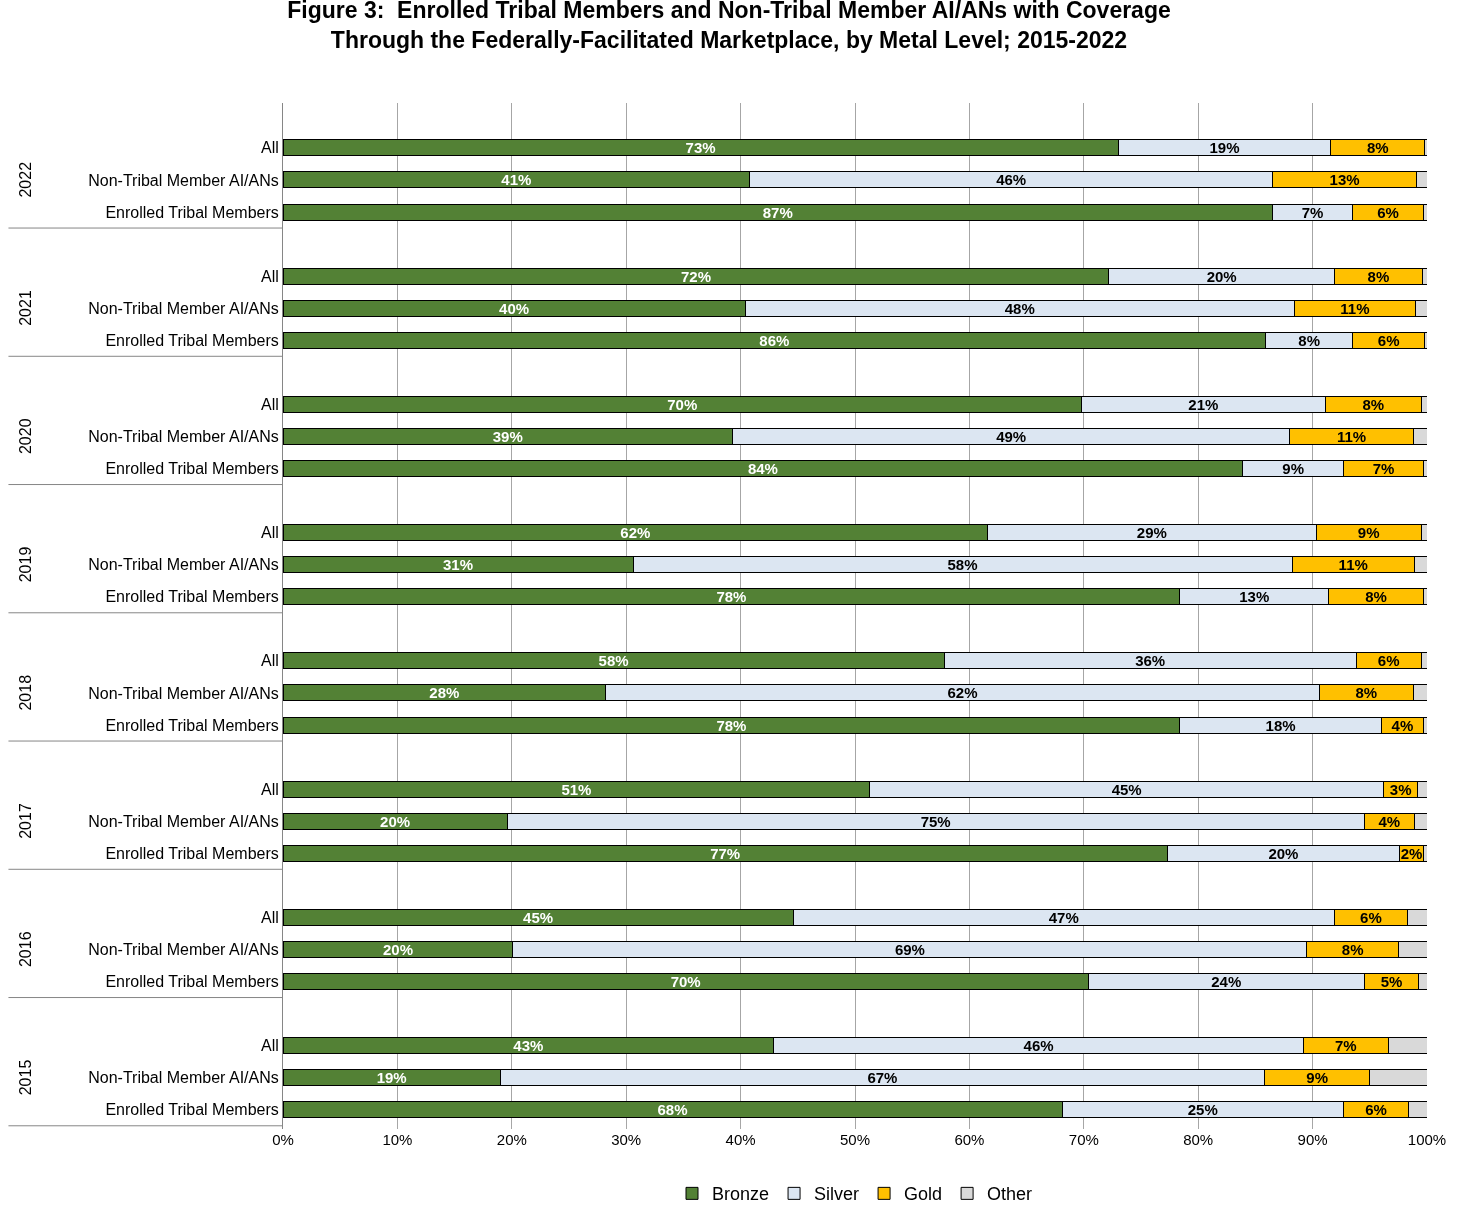 This screenshot has height=1224, width=1458. What do you see at coordinates (511, 1139) in the screenshot?
I see `x-tick-label: 20%` at bounding box center [511, 1139].